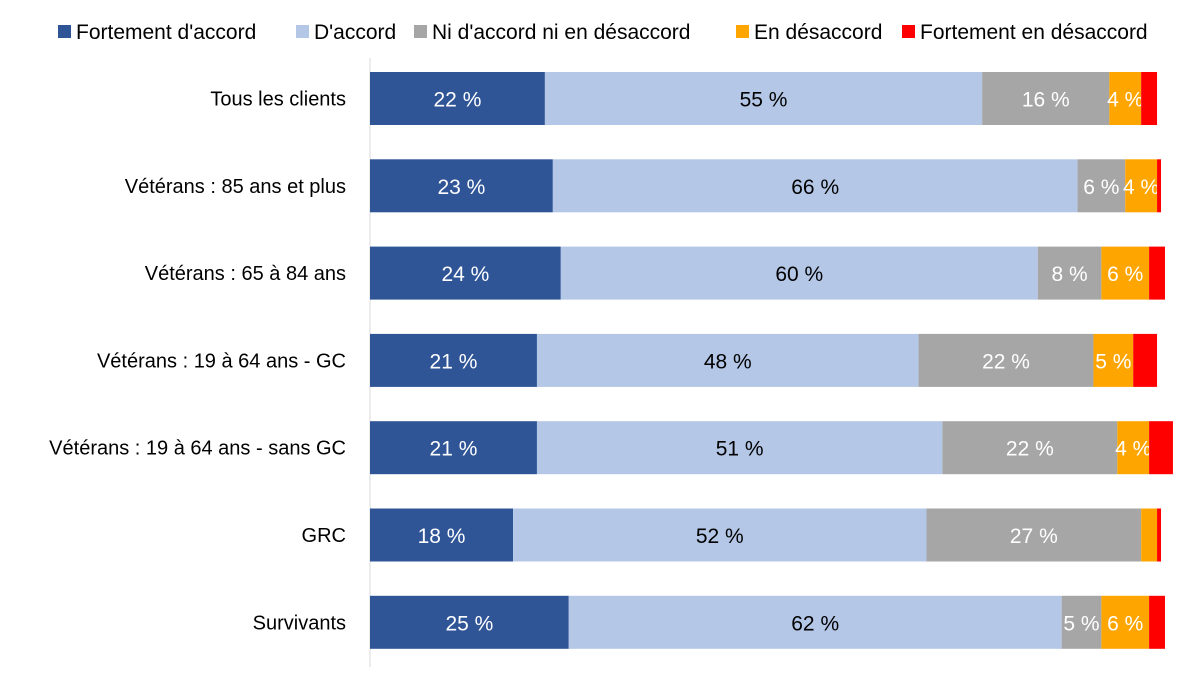  Describe the element at coordinates (245, 274) in the screenshot. I see `category-label: Vétérans : 65 à 84 ans` at that location.